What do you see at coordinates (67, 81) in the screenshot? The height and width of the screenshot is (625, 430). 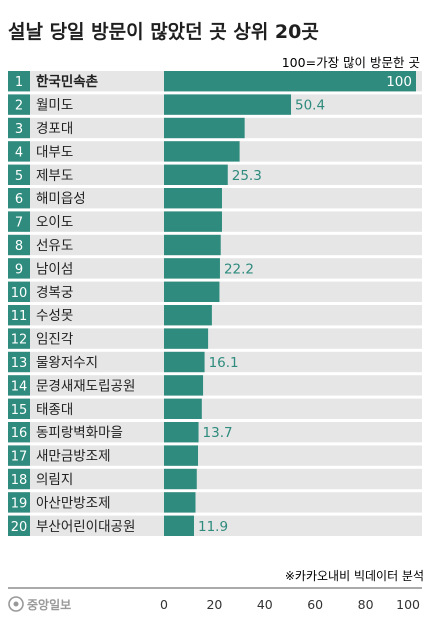 I see `category-label: 한국민속촌` at bounding box center [67, 81].